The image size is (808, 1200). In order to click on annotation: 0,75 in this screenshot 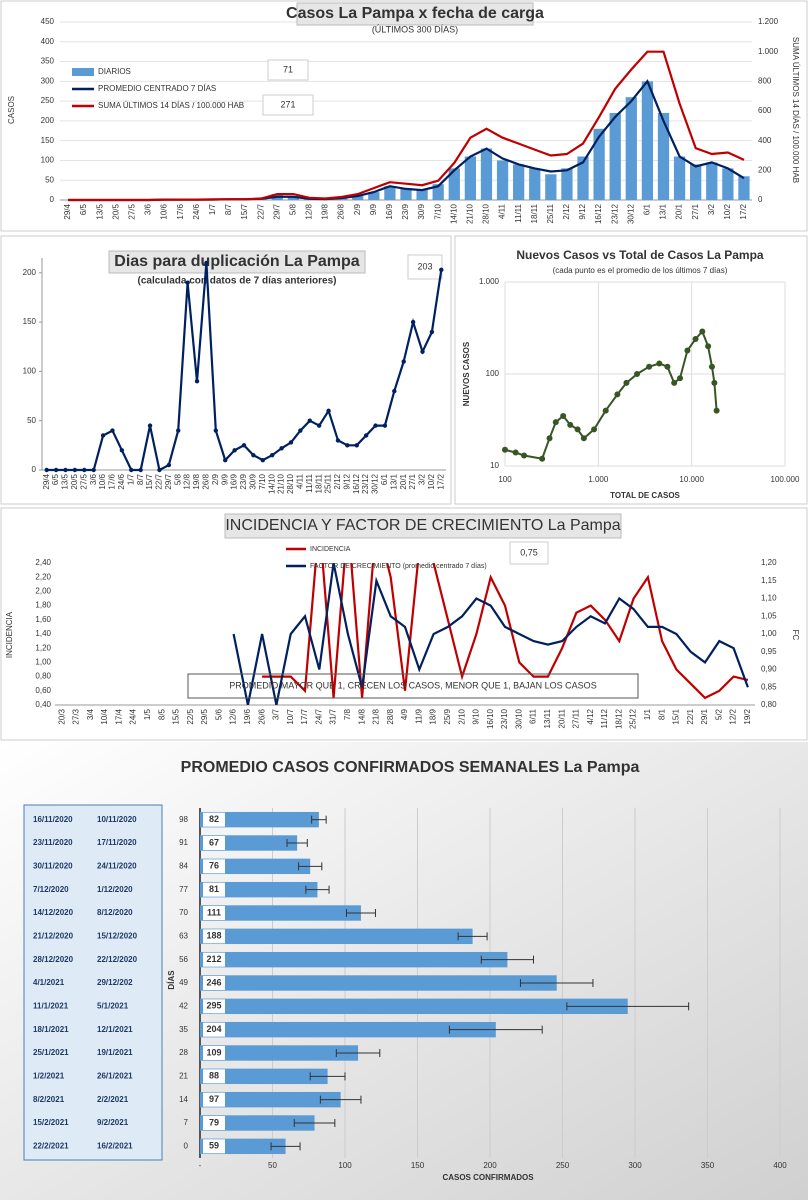, I will do `click(529, 552)`.